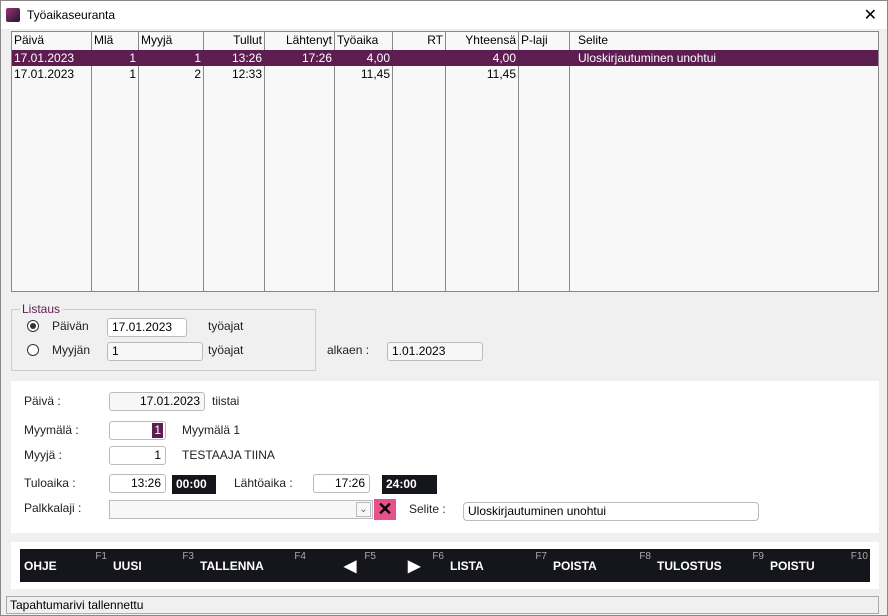 This screenshot has width=888, height=616. I want to click on button-label: TALLENNA, so click(232, 566).